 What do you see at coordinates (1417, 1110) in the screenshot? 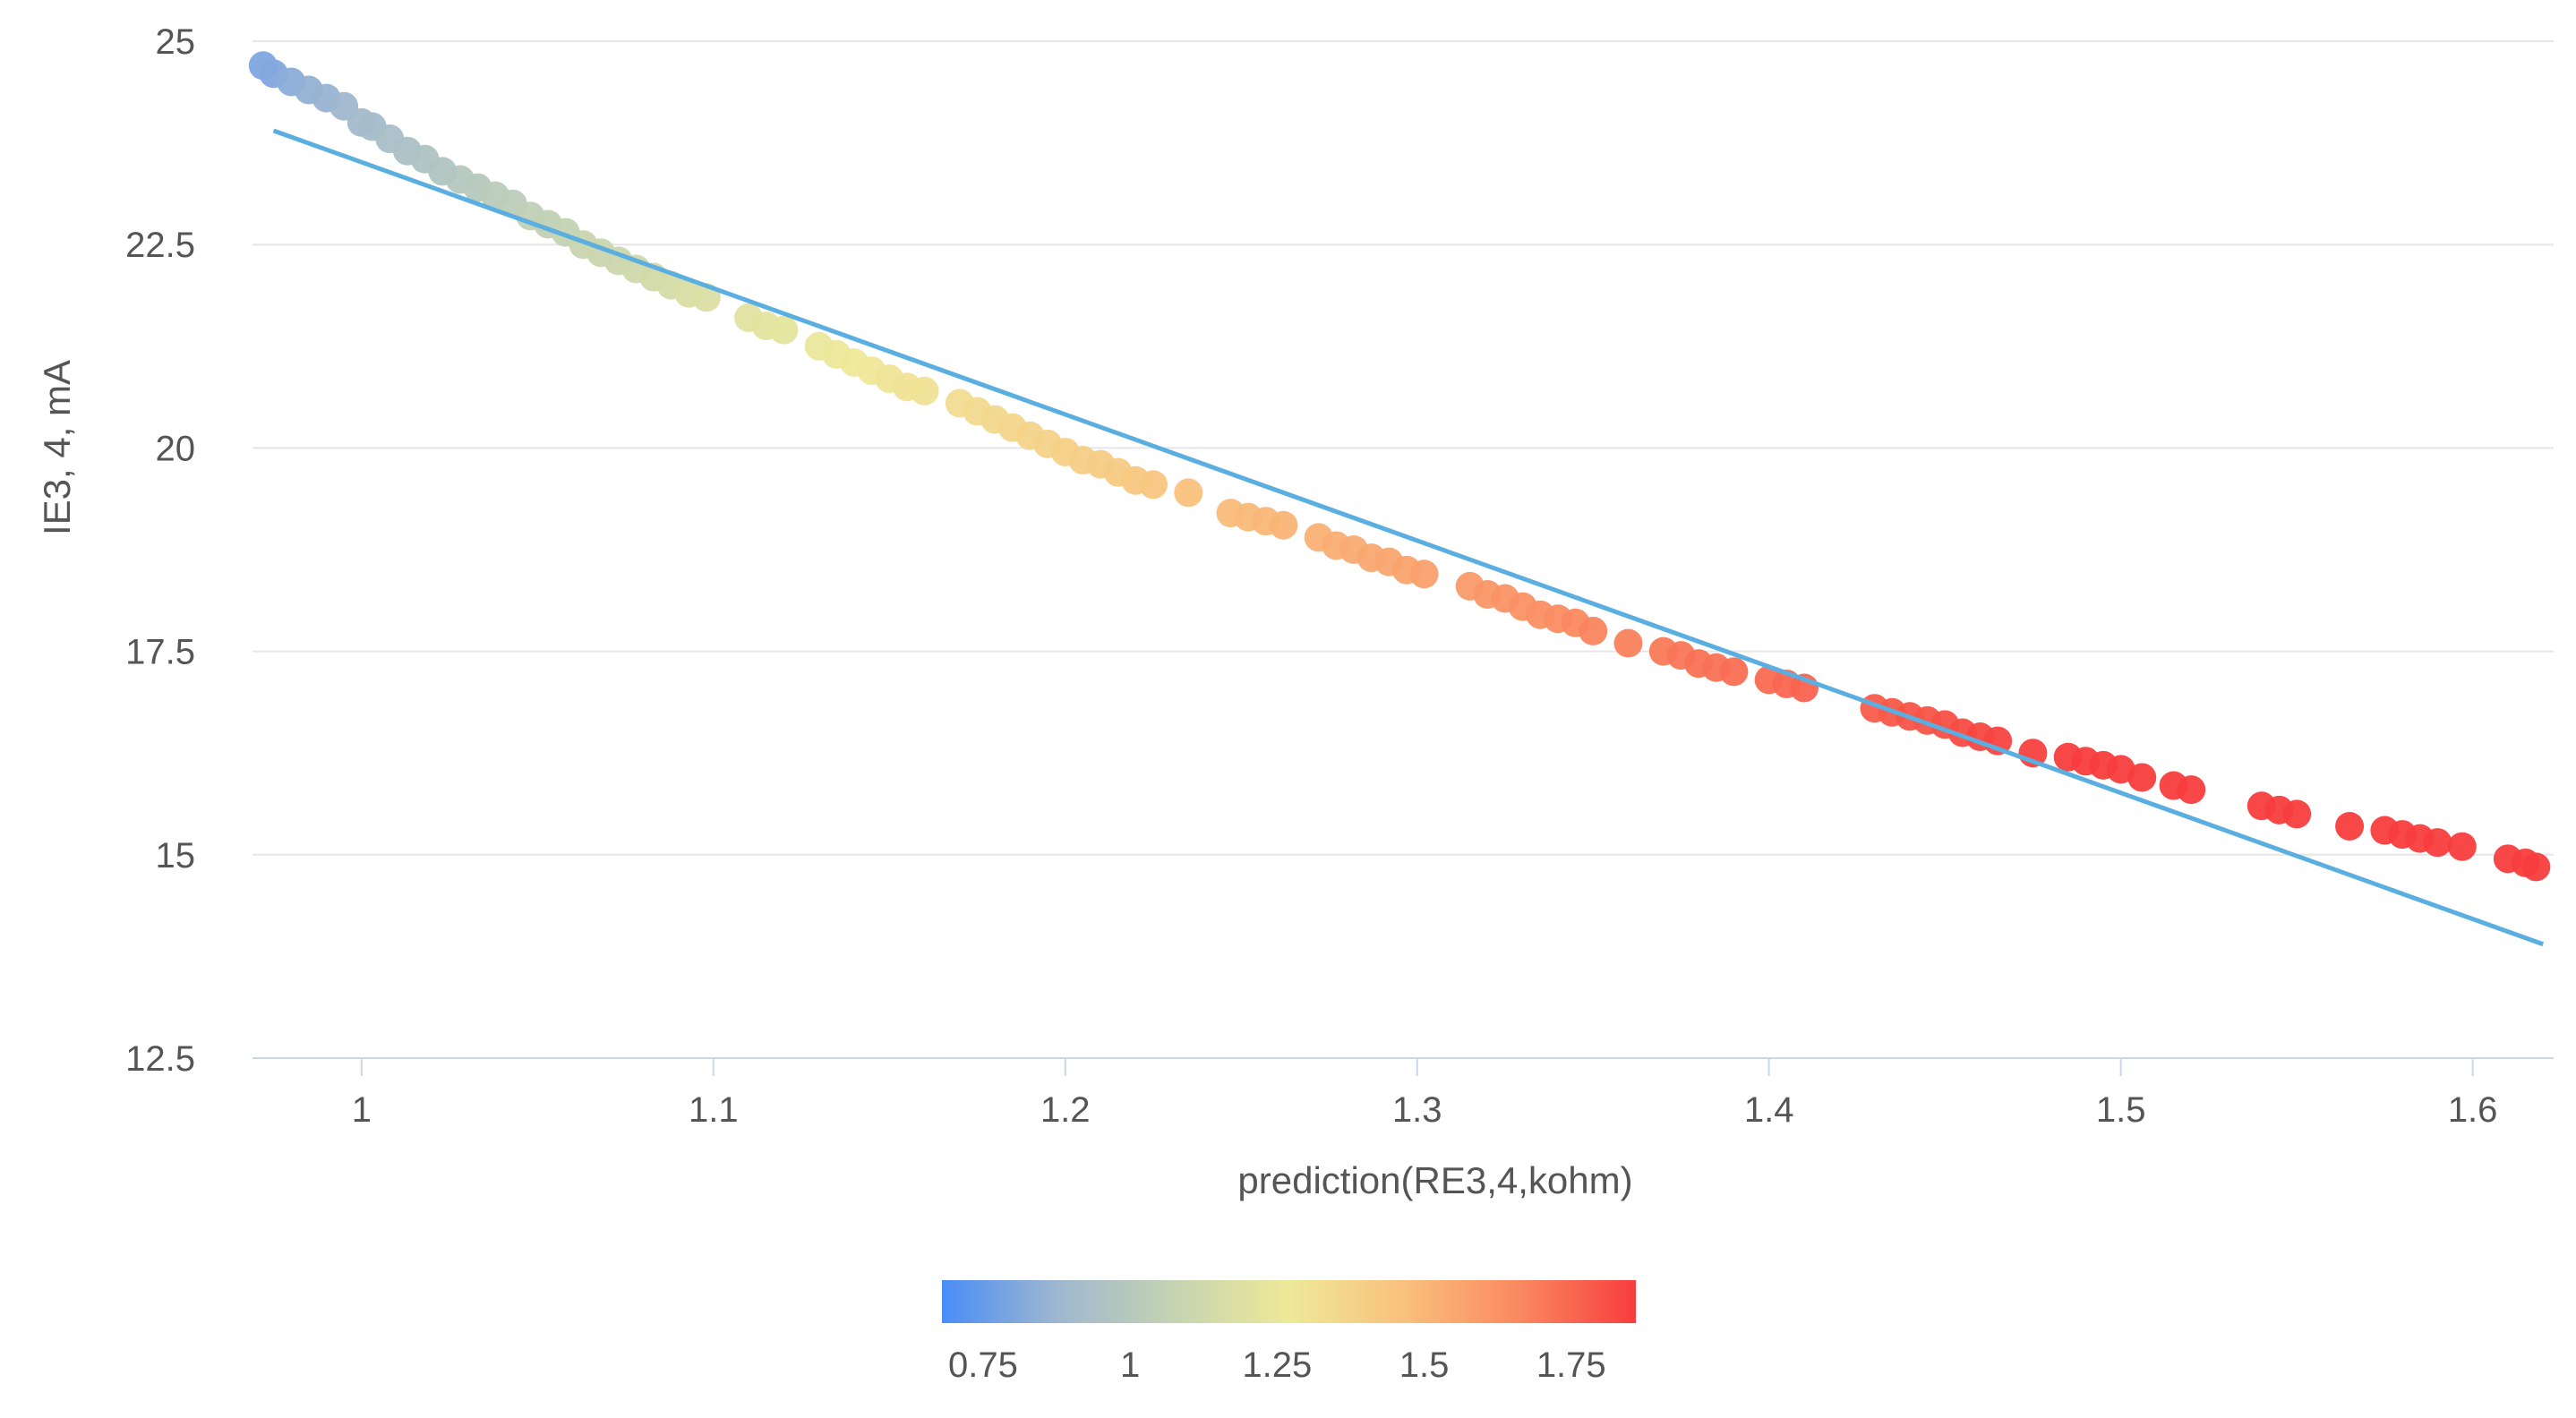
I see `x-tick-label: 1.3` at bounding box center [1417, 1110].